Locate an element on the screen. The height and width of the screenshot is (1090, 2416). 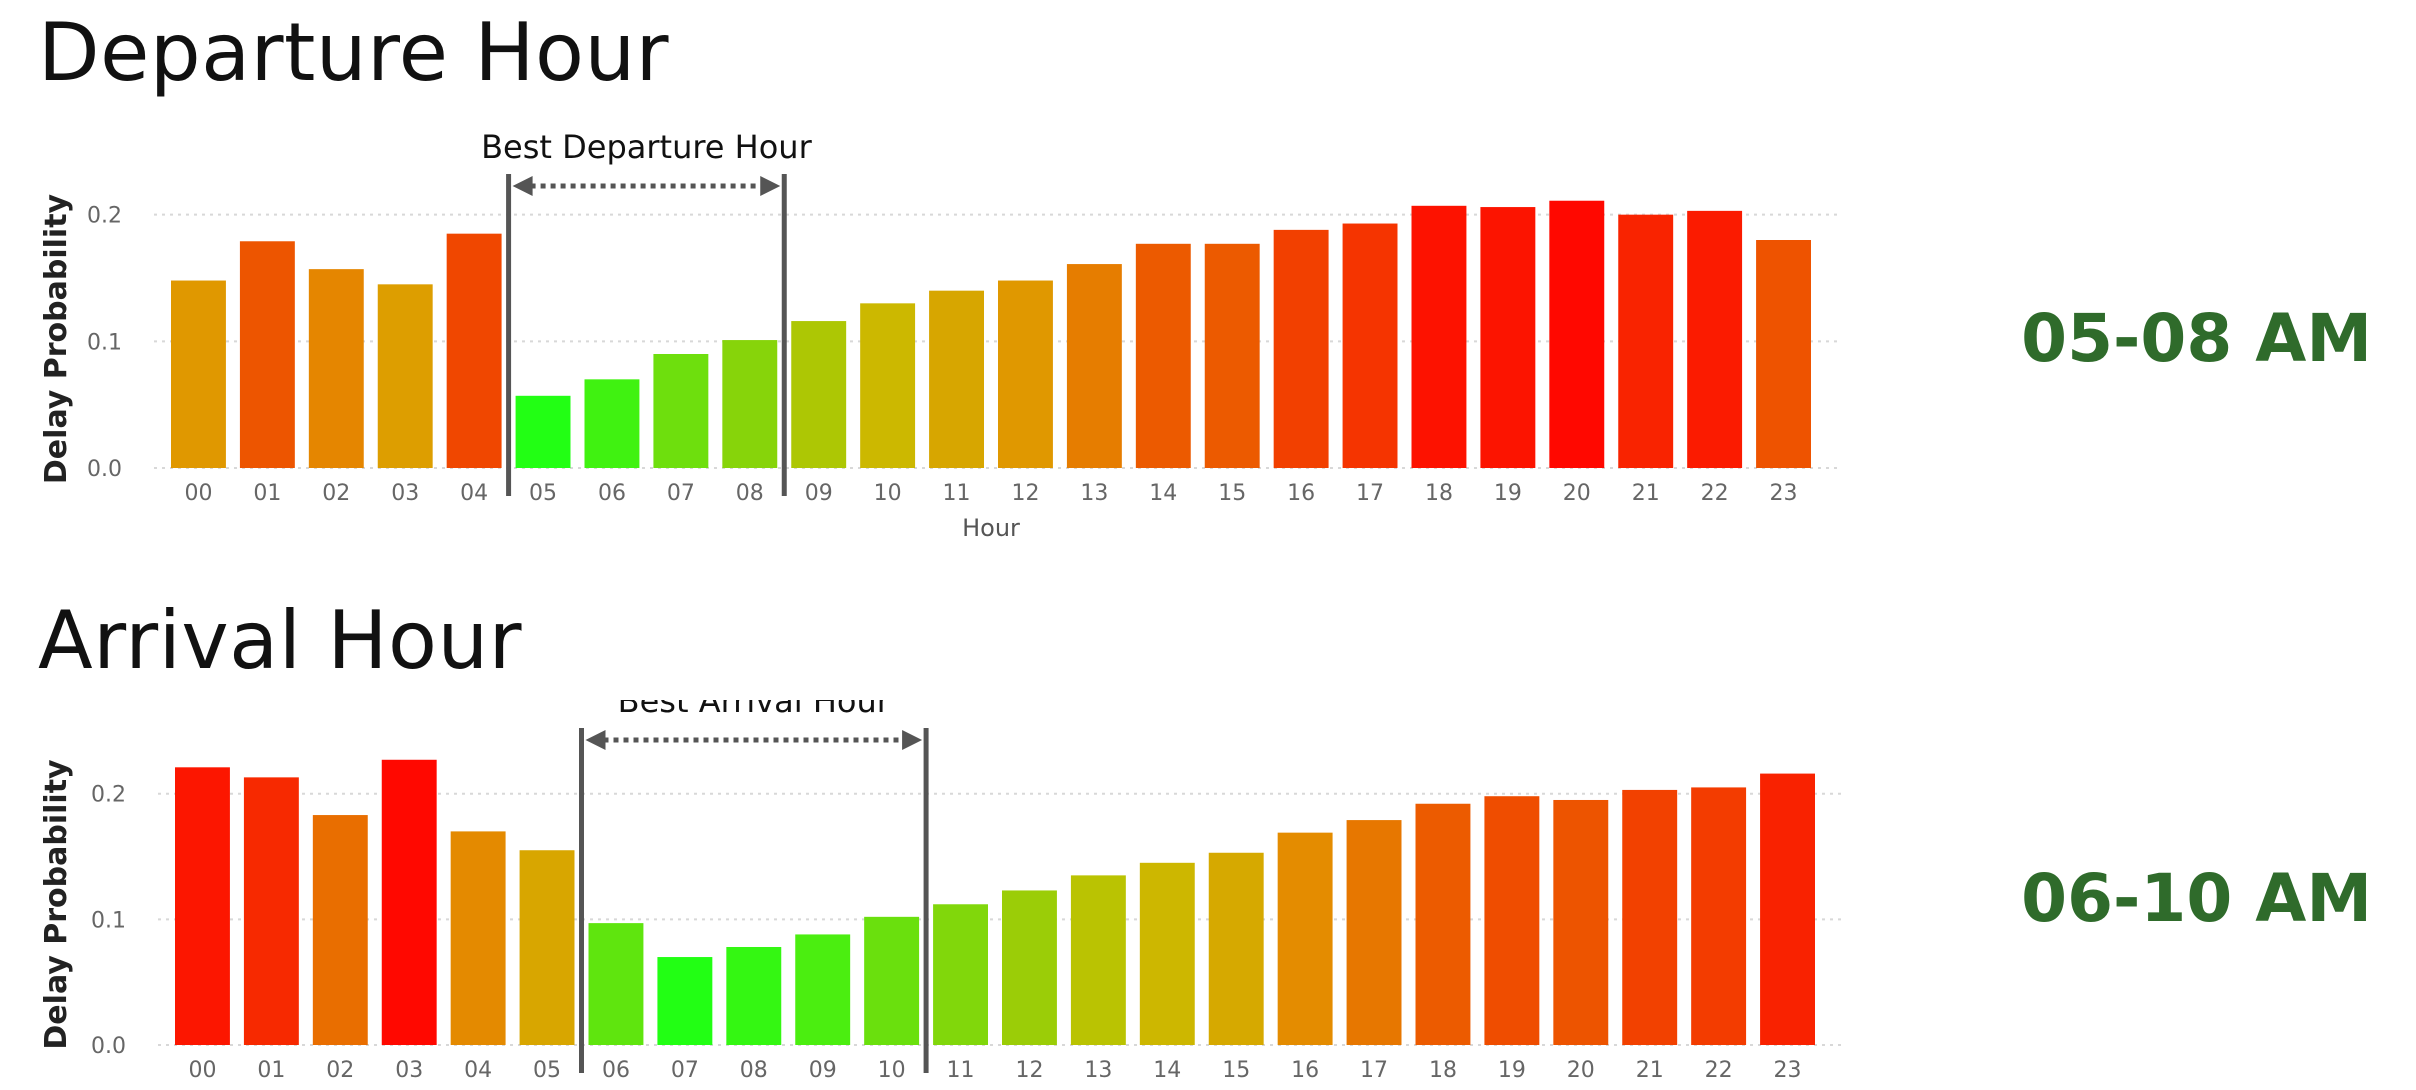
x-tick-label: 20 is located at coordinates (1581, 1070).